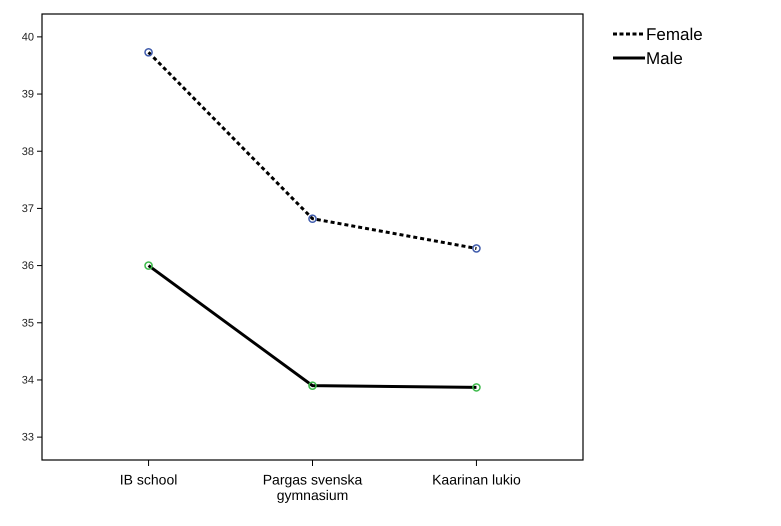  What do you see at coordinates (28, 208) in the screenshot?
I see `y-tick-label: 37` at bounding box center [28, 208].